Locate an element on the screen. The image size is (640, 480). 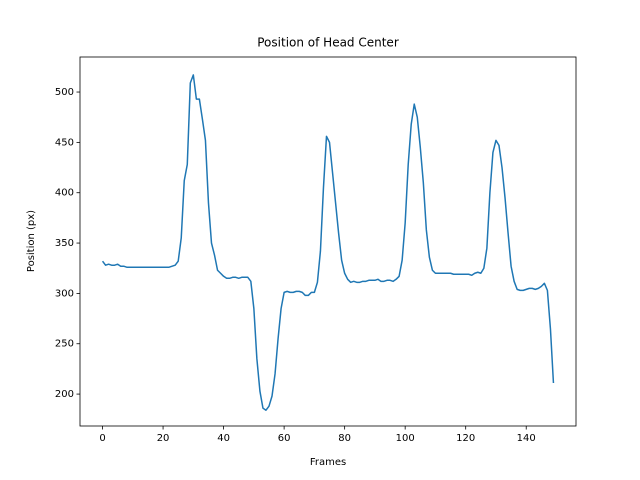
y-tick-label: 450 is located at coordinates (64, 142).